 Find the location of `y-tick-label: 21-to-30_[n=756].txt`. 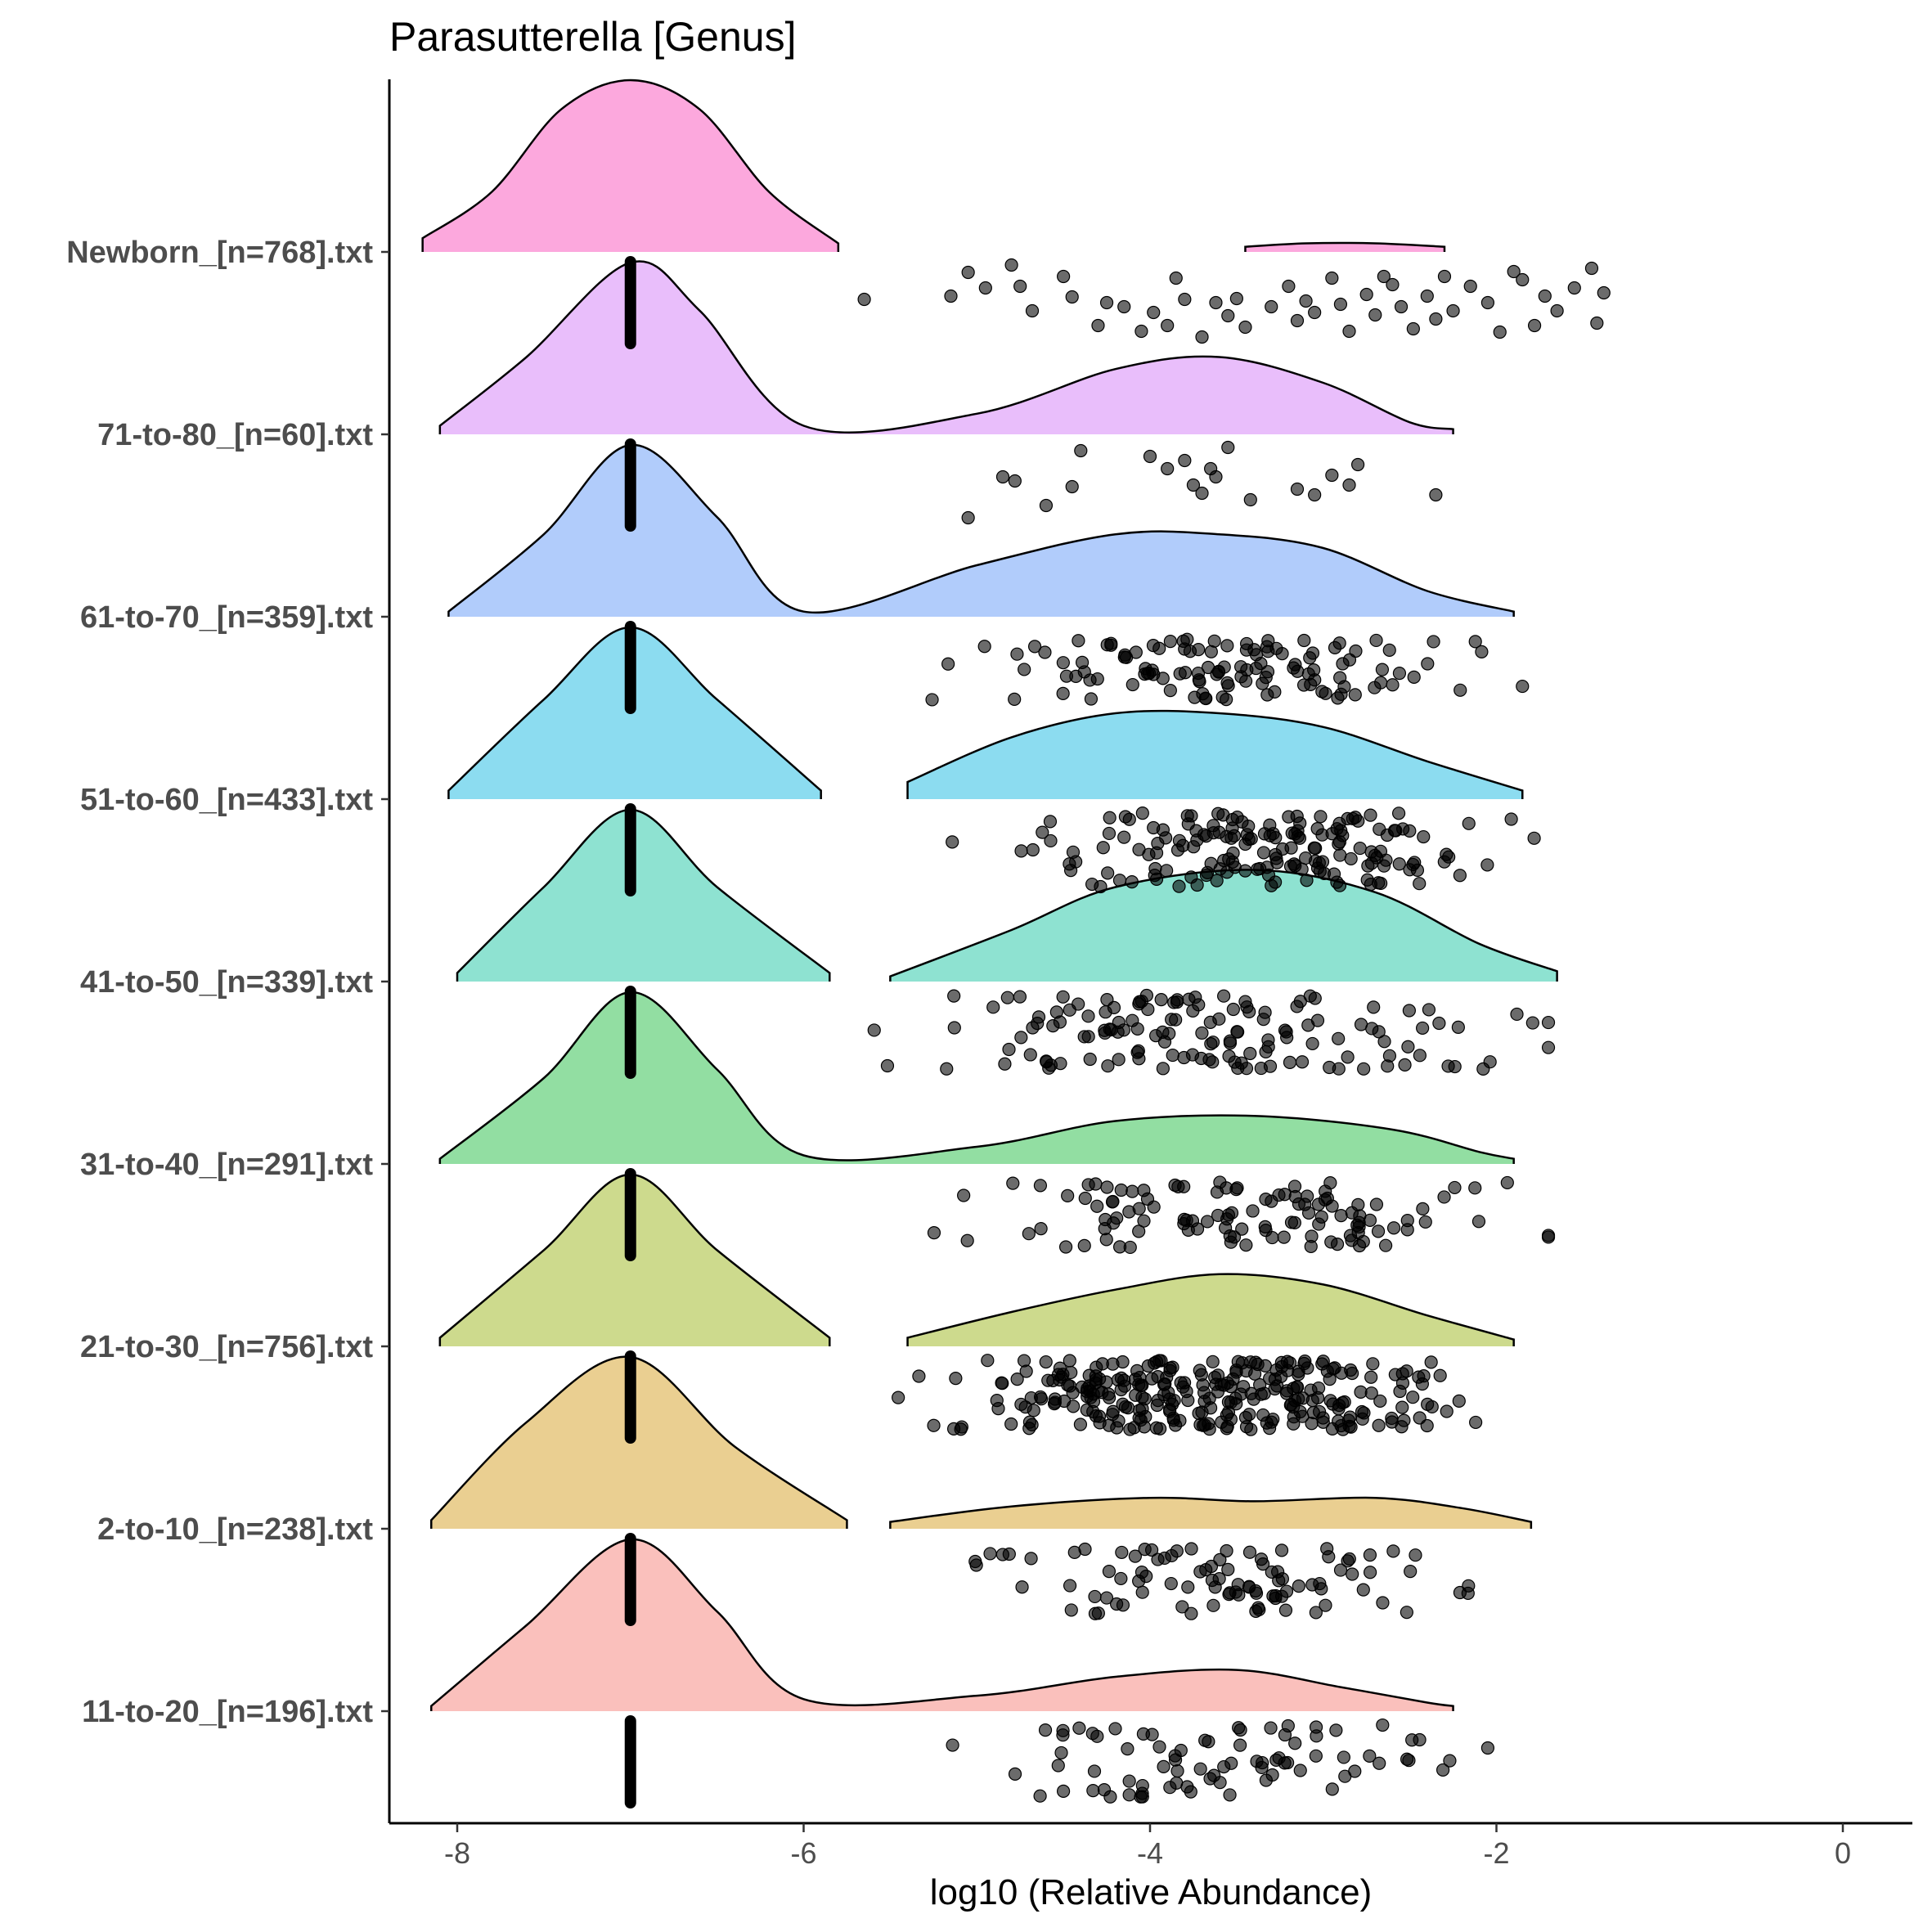

y-tick-label: 21-to-30_[n=756].txt is located at coordinates (227, 1347).